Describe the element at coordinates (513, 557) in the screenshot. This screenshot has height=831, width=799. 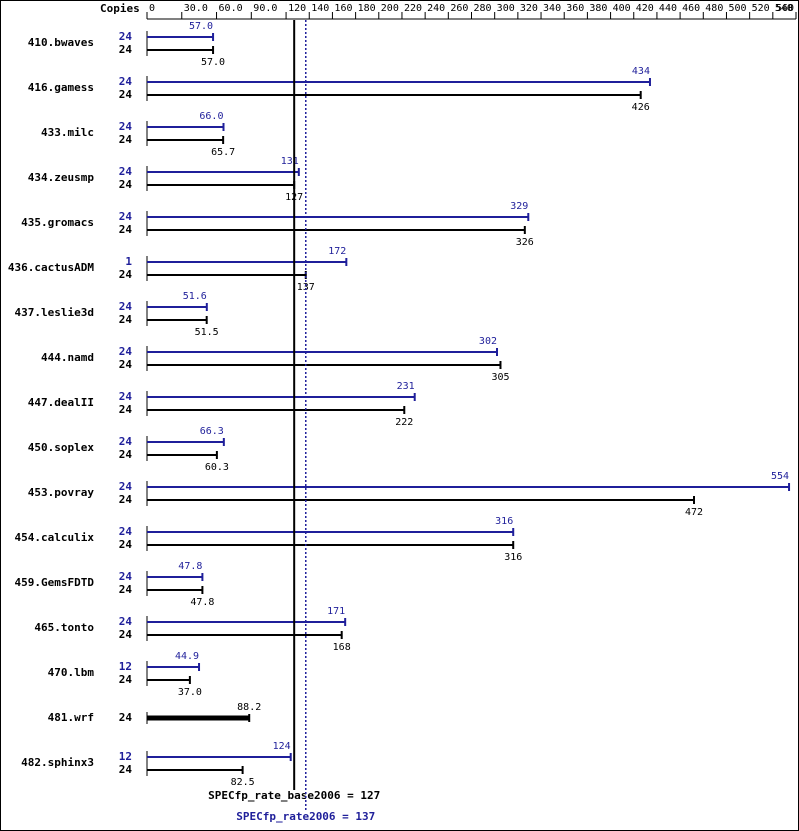
I see `value-label: 316` at that location.